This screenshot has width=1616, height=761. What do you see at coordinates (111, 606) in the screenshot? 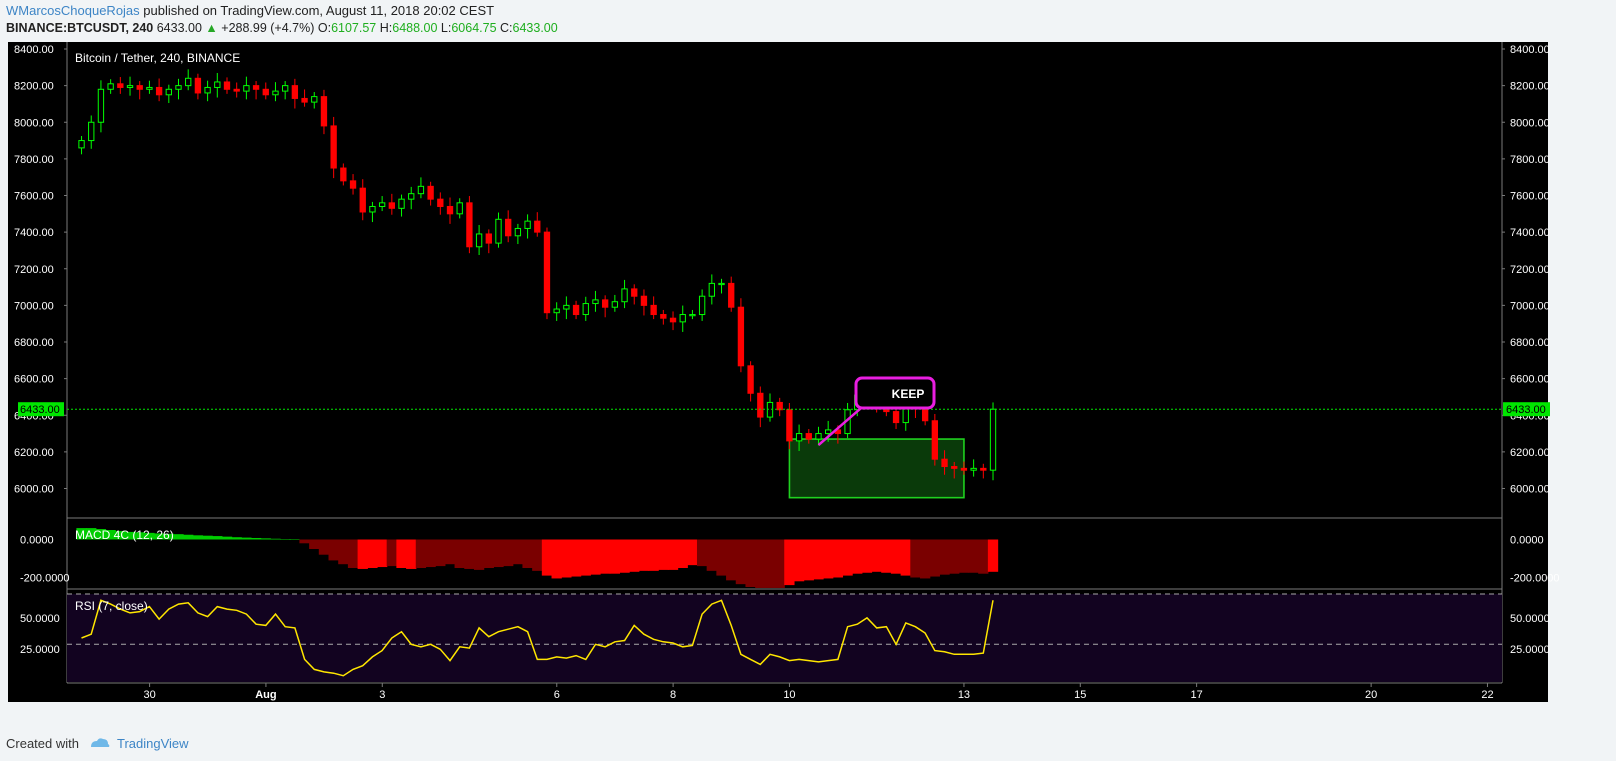
I see `rsi-label: RSI (7, close)` at bounding box center [111, 606].